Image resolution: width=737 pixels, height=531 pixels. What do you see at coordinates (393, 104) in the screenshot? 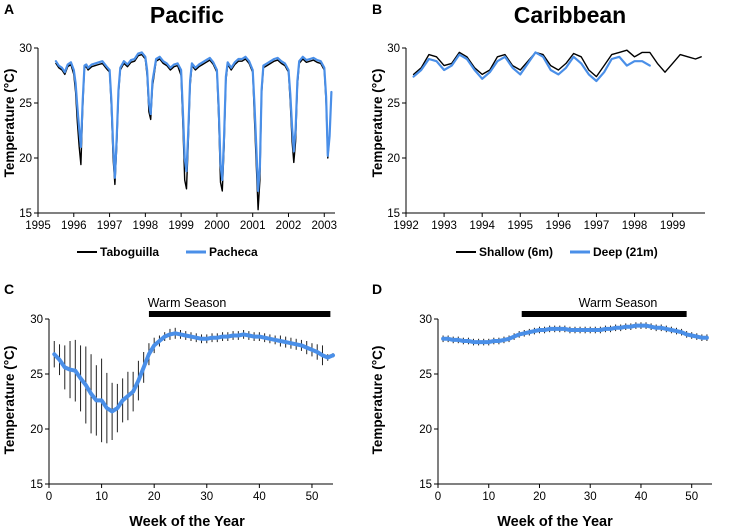
I see `panel-b-ytick-label: 25` at bounding box center [393, 104].